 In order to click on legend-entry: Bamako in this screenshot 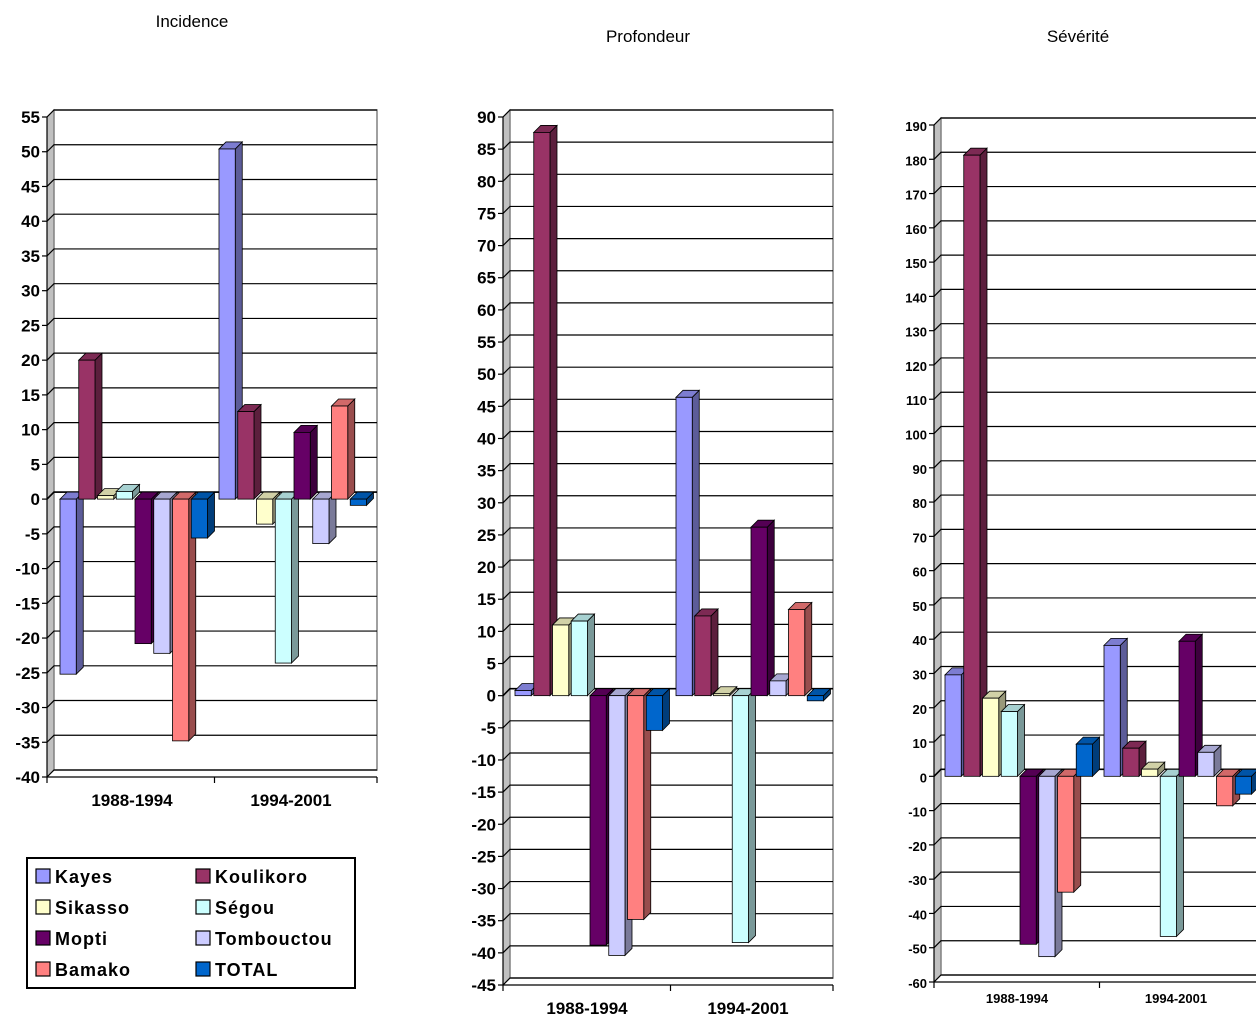, I will do `click(82, 970)`.